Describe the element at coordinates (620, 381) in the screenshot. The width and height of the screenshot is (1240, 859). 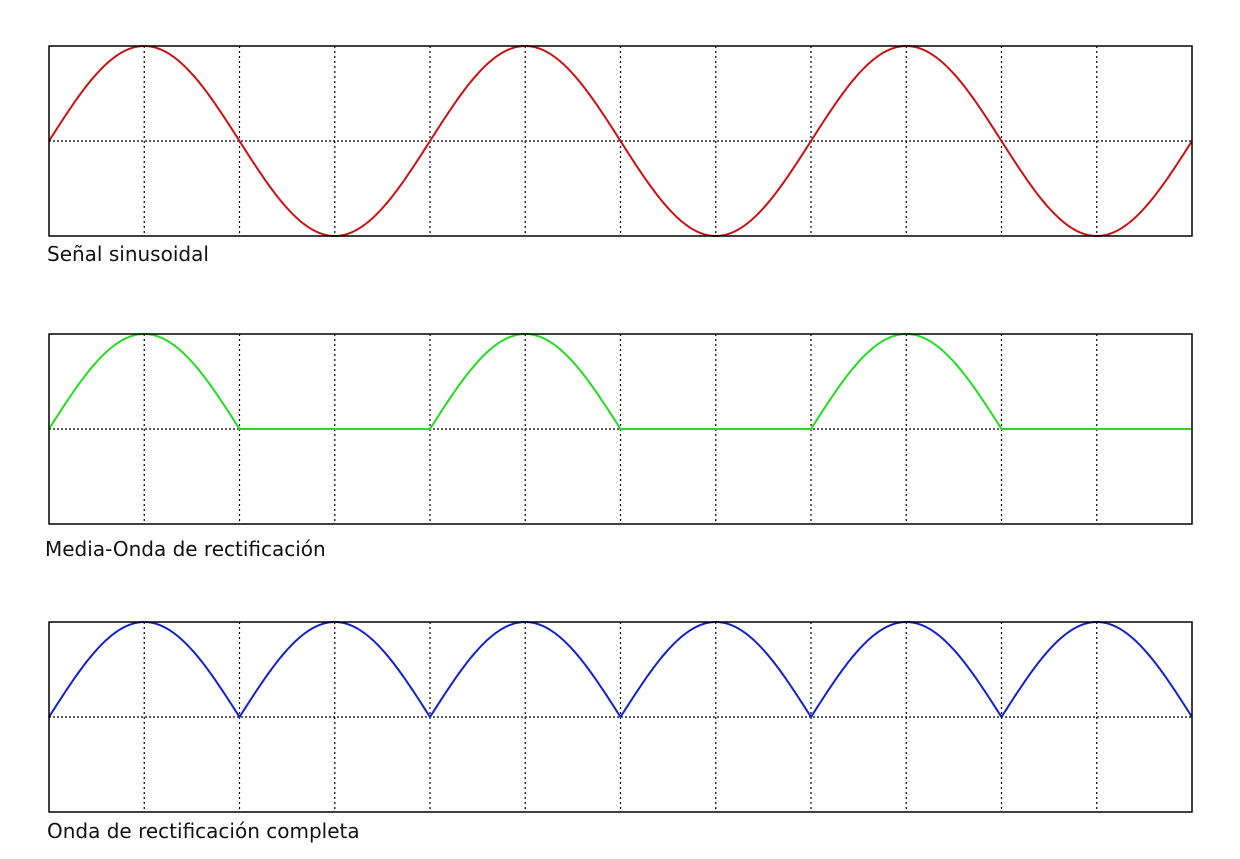
I see `half-wave-curve` at that location.